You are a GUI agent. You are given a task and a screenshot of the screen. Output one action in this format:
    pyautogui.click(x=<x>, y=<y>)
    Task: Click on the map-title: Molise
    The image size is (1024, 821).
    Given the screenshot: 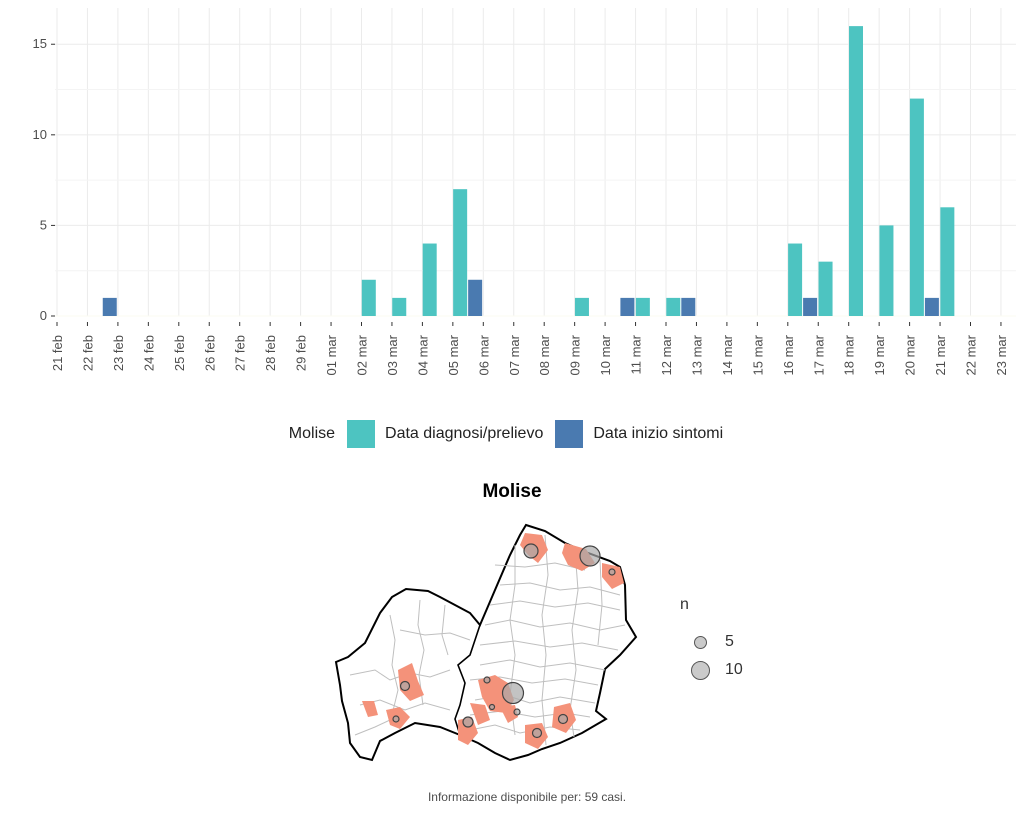 What is the action you would take?
    pyautogui.click(x=512, y=491)
    